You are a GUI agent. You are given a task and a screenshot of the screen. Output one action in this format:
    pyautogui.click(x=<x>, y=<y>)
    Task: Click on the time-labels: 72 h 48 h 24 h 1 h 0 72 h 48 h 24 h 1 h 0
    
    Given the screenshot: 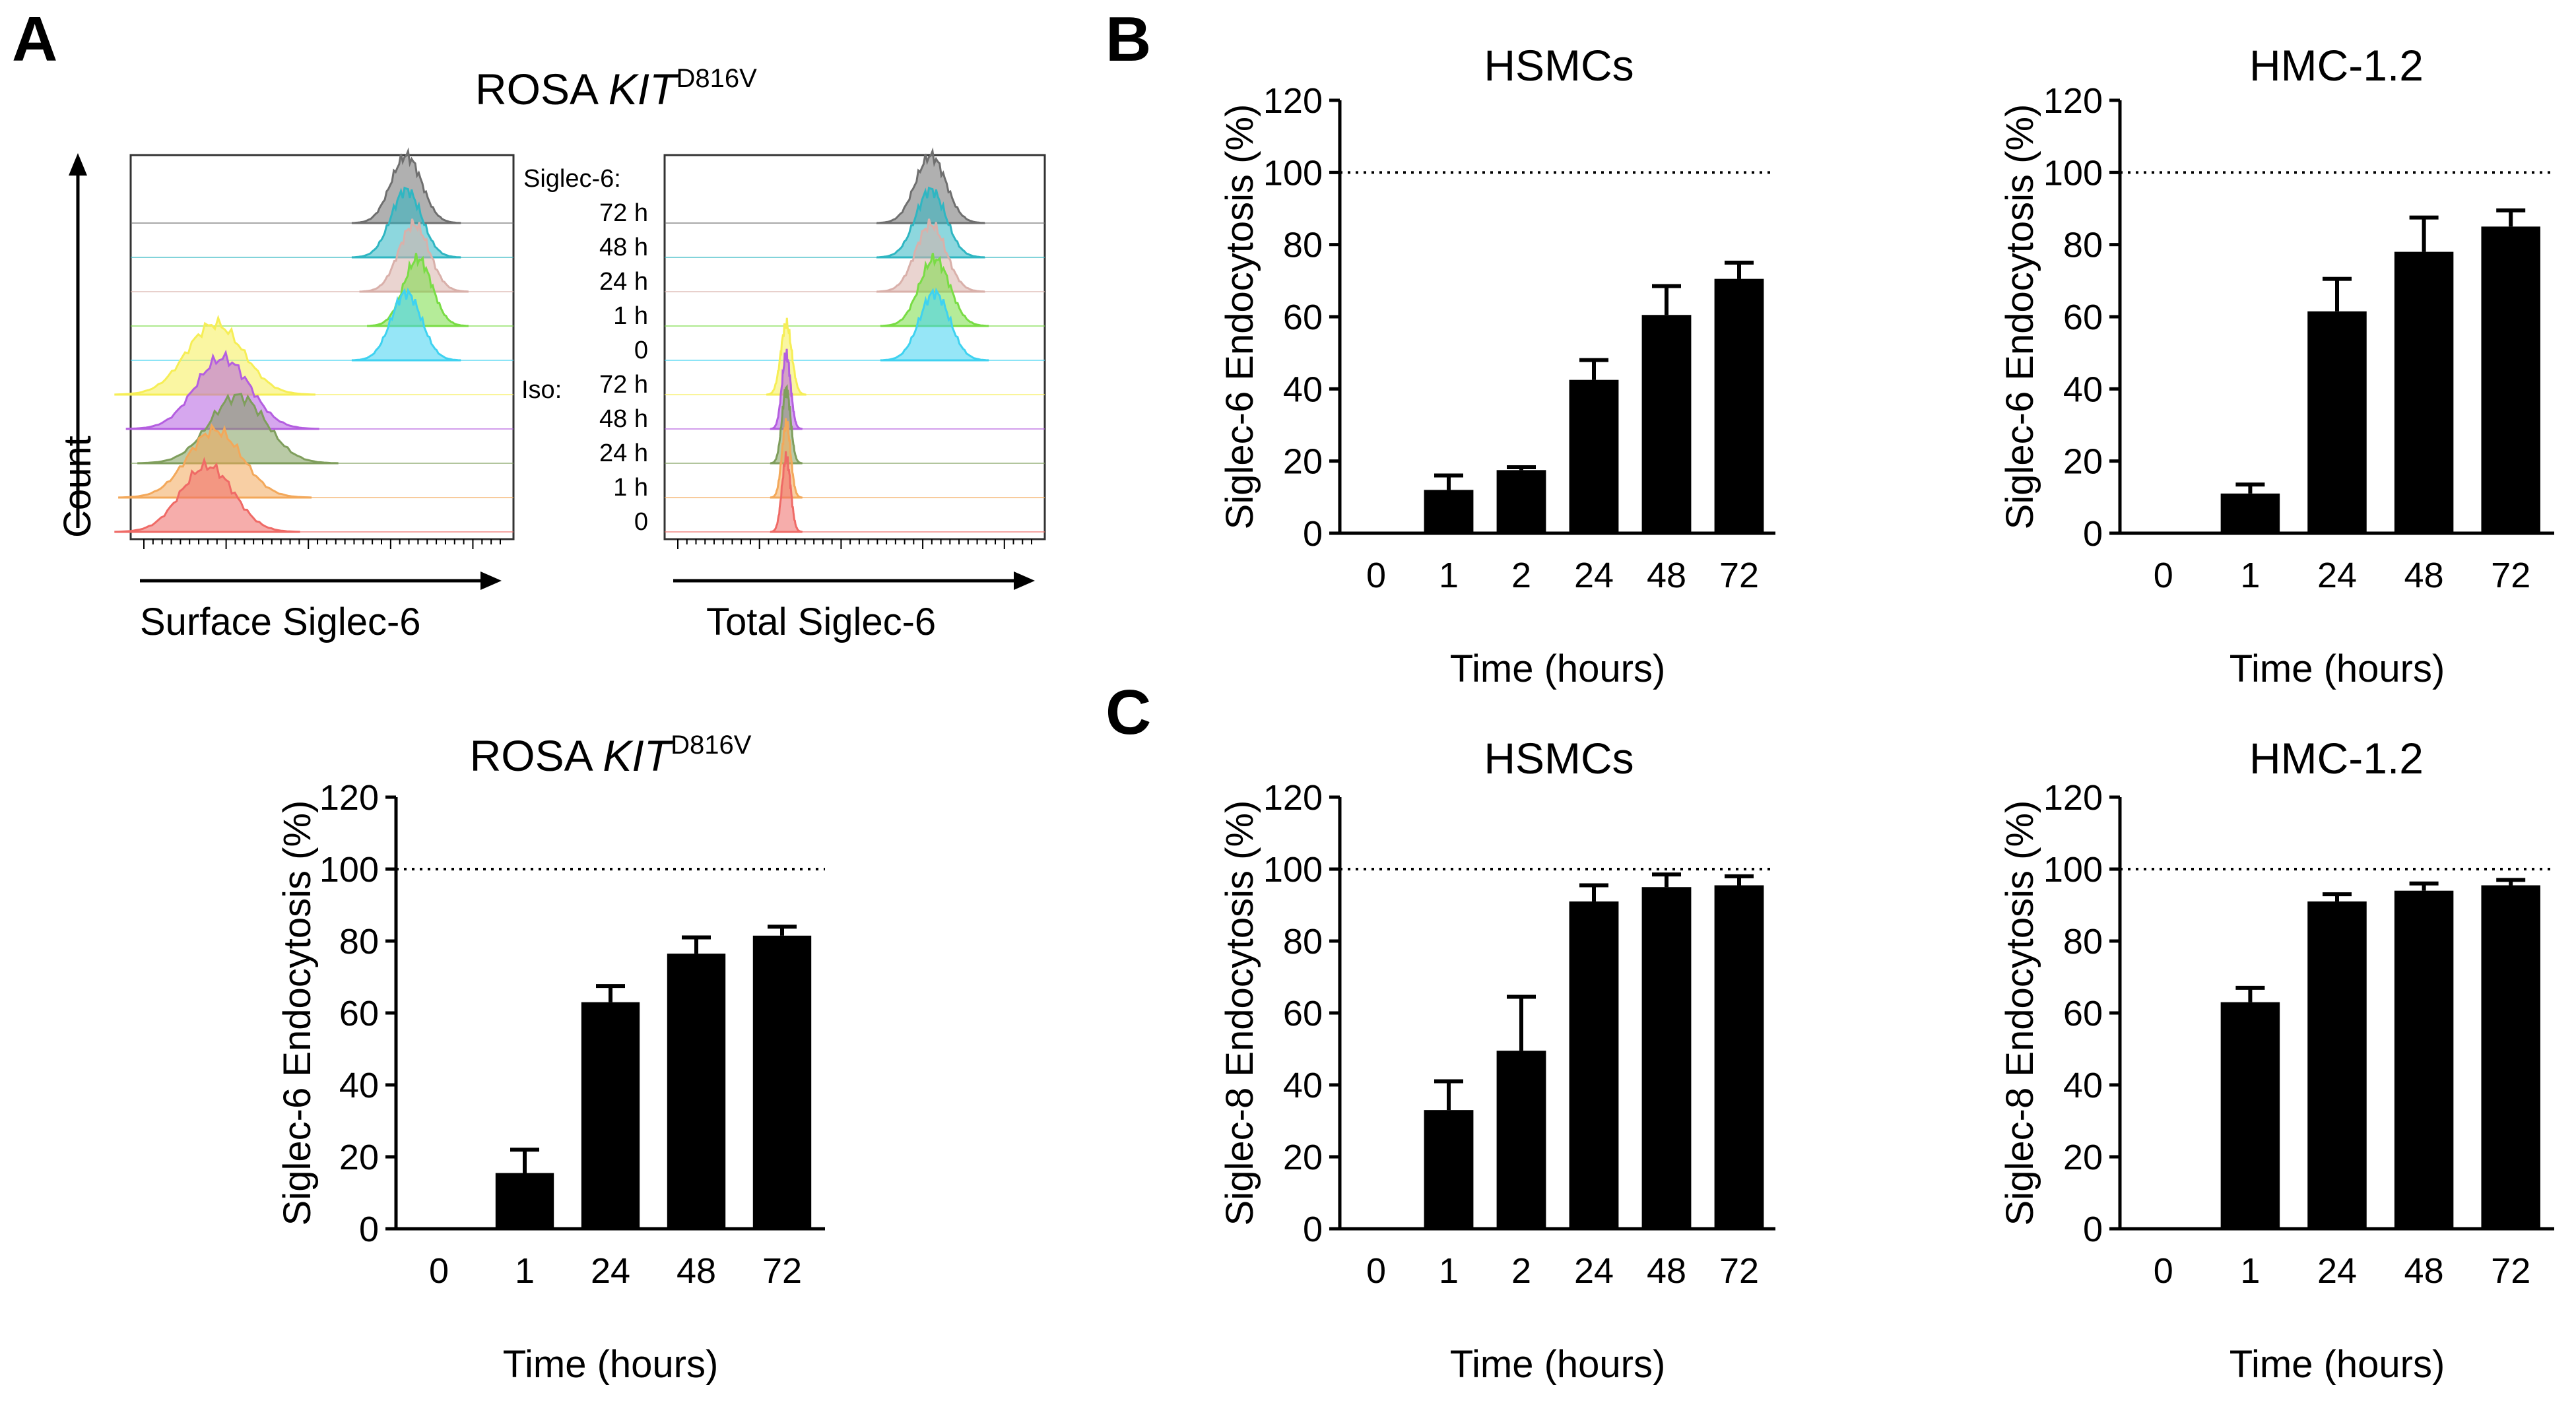 What is the action you would take?
    pyautogui.click(x=623, y=367)
    